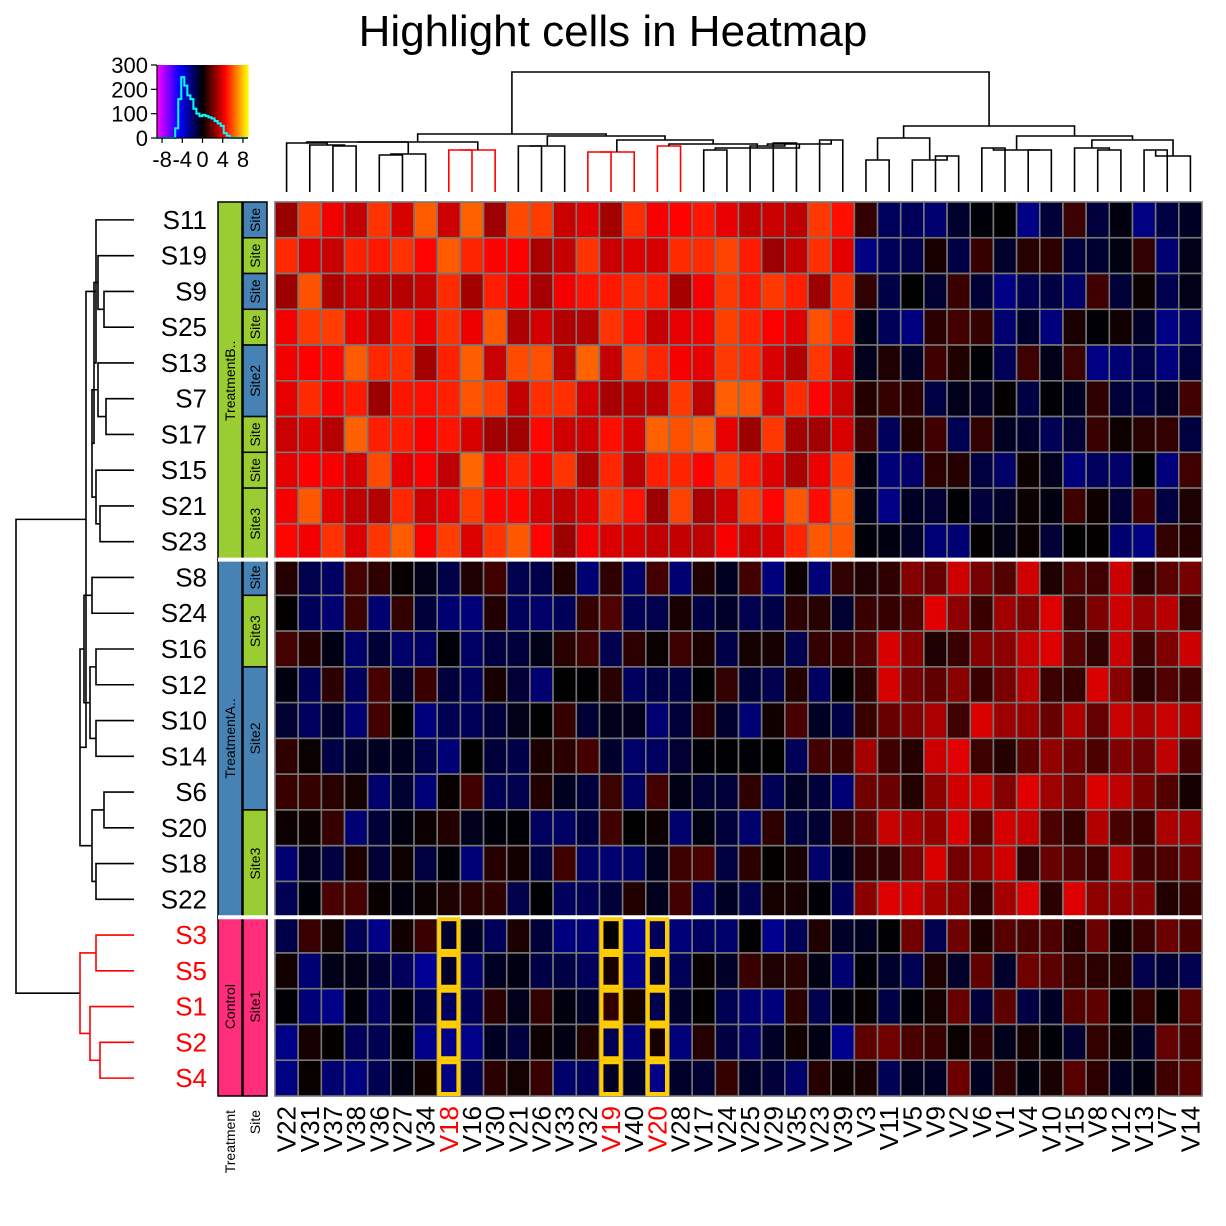 The image size is (1226, 1226). I want to click on column-label: V5, so click(912, 1122).